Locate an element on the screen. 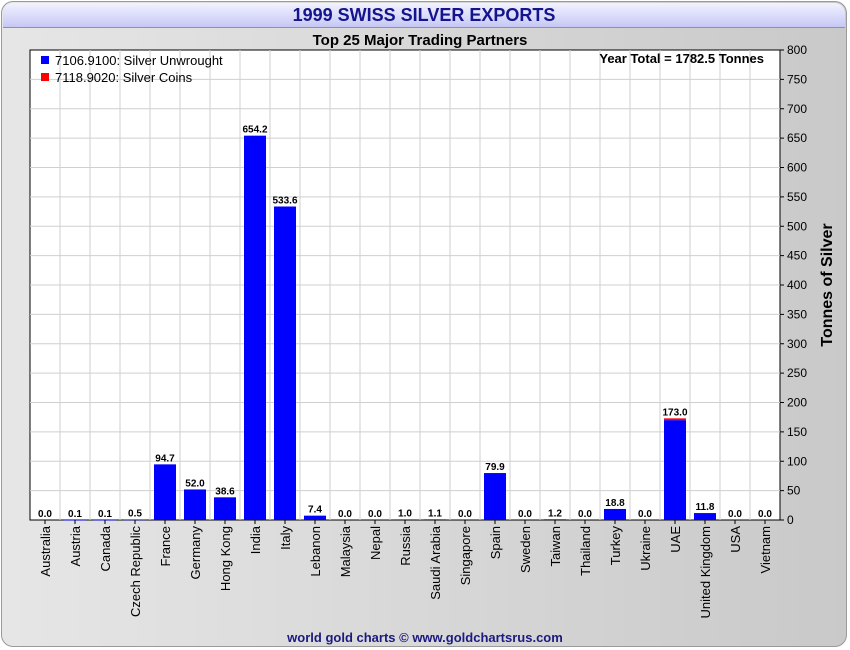 The width and height of the screenshot is (850, 650). legend-label-unwrought: 7106.9100: Silver Unwrought is located at coordinates (139, 60).